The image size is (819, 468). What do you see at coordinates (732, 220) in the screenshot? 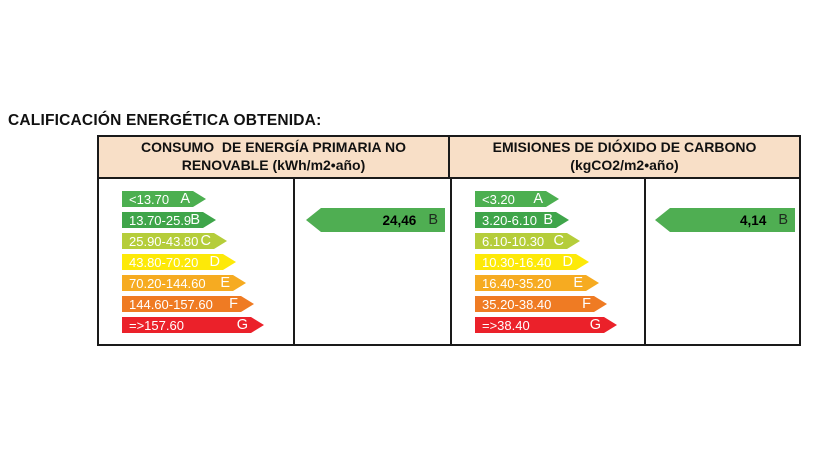
I see `rating-arrow-body: 4,14 B` at bounding box center [732, 220].